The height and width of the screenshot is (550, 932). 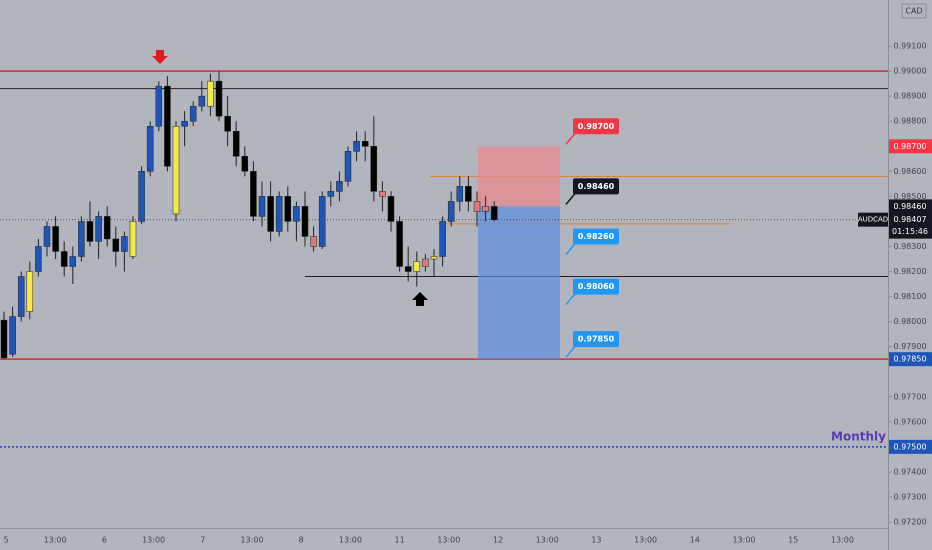 I want to click on y-tick-label: 0.97600, so click(x=909, y=421).